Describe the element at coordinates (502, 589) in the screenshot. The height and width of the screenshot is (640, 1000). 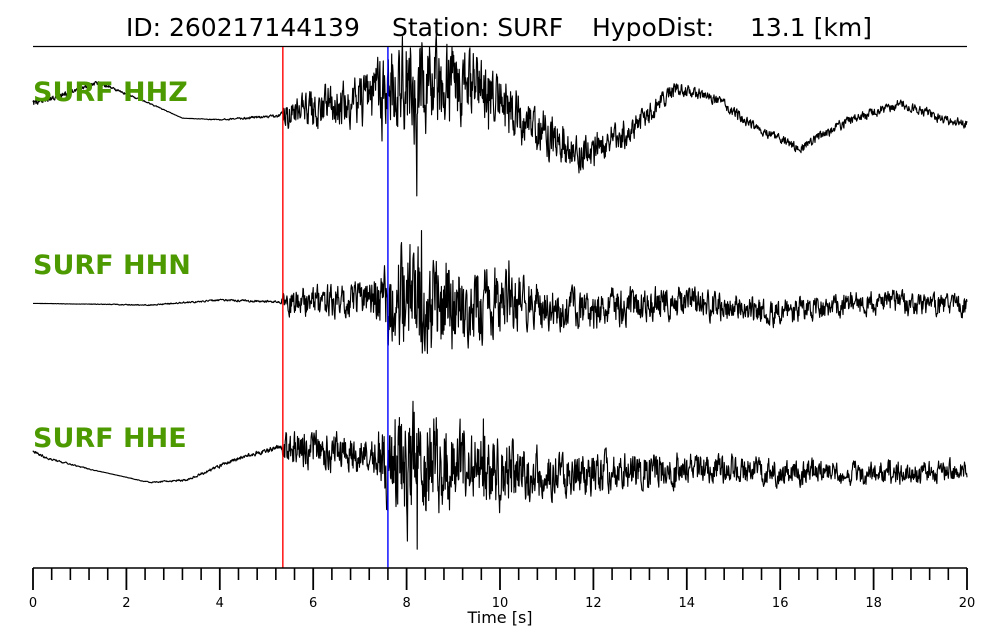
I see `time-axis: 0 2 4 6 8 10 12 14 16 18 20` at that location.